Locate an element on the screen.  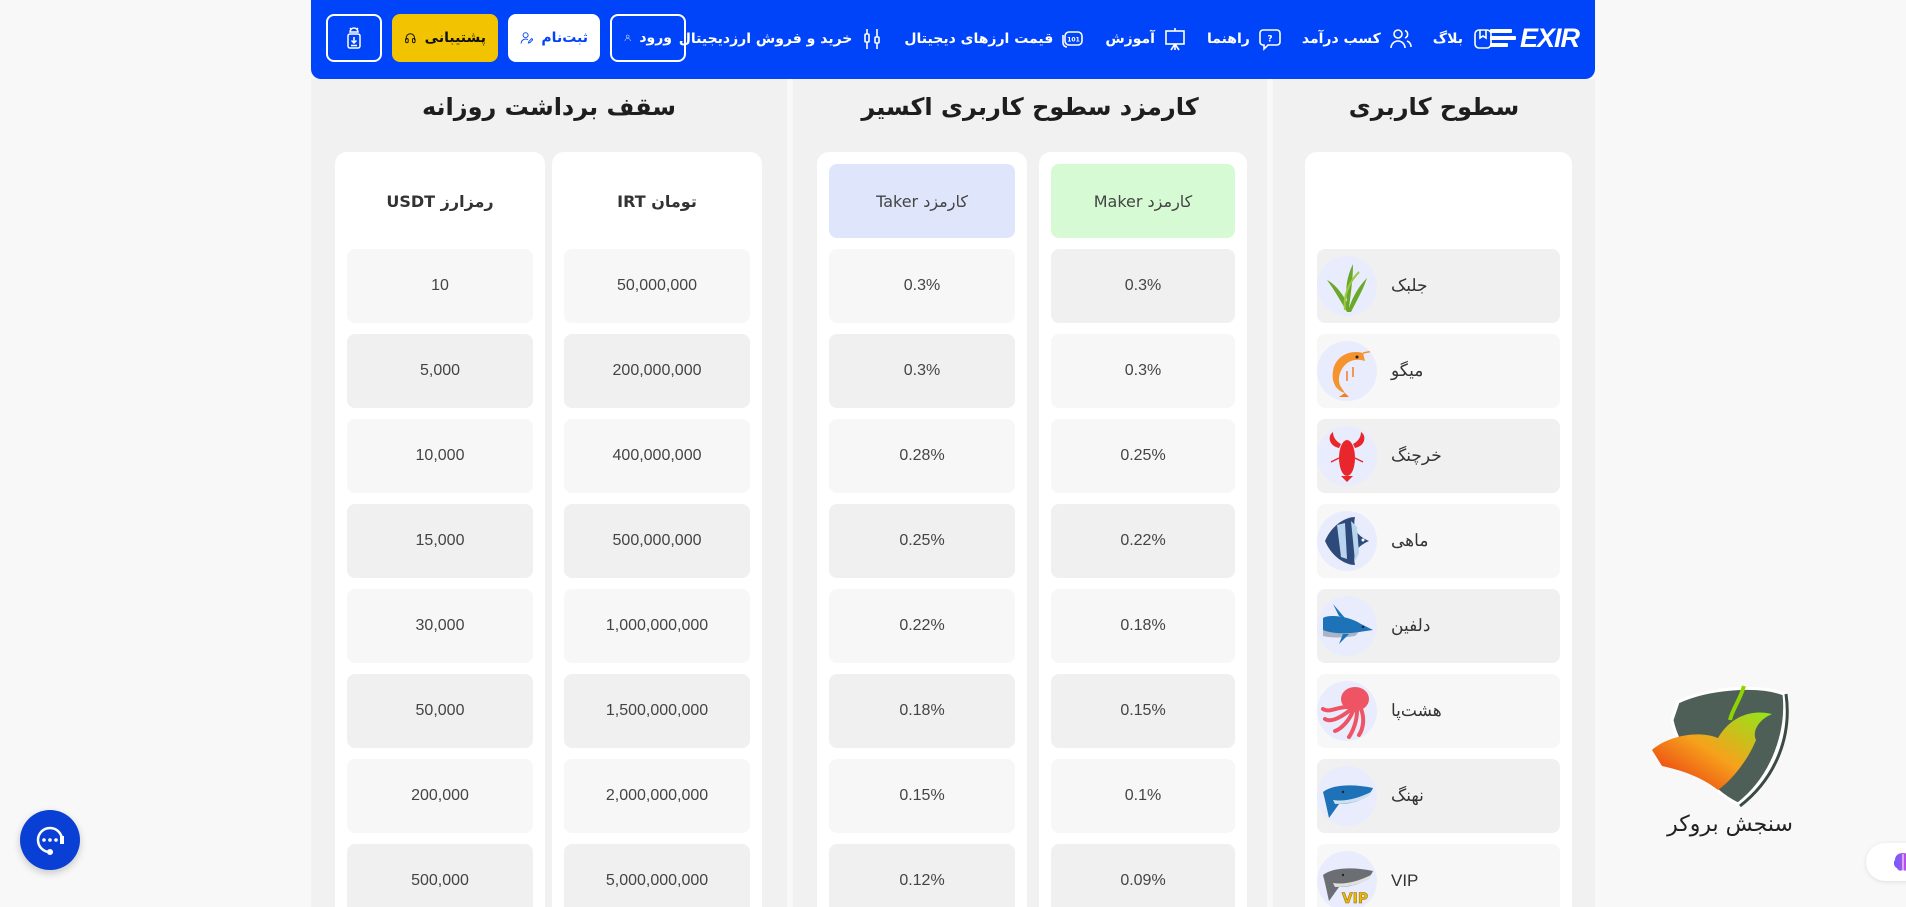
level-name: نهنگ is located at coordinates (1407, 795).